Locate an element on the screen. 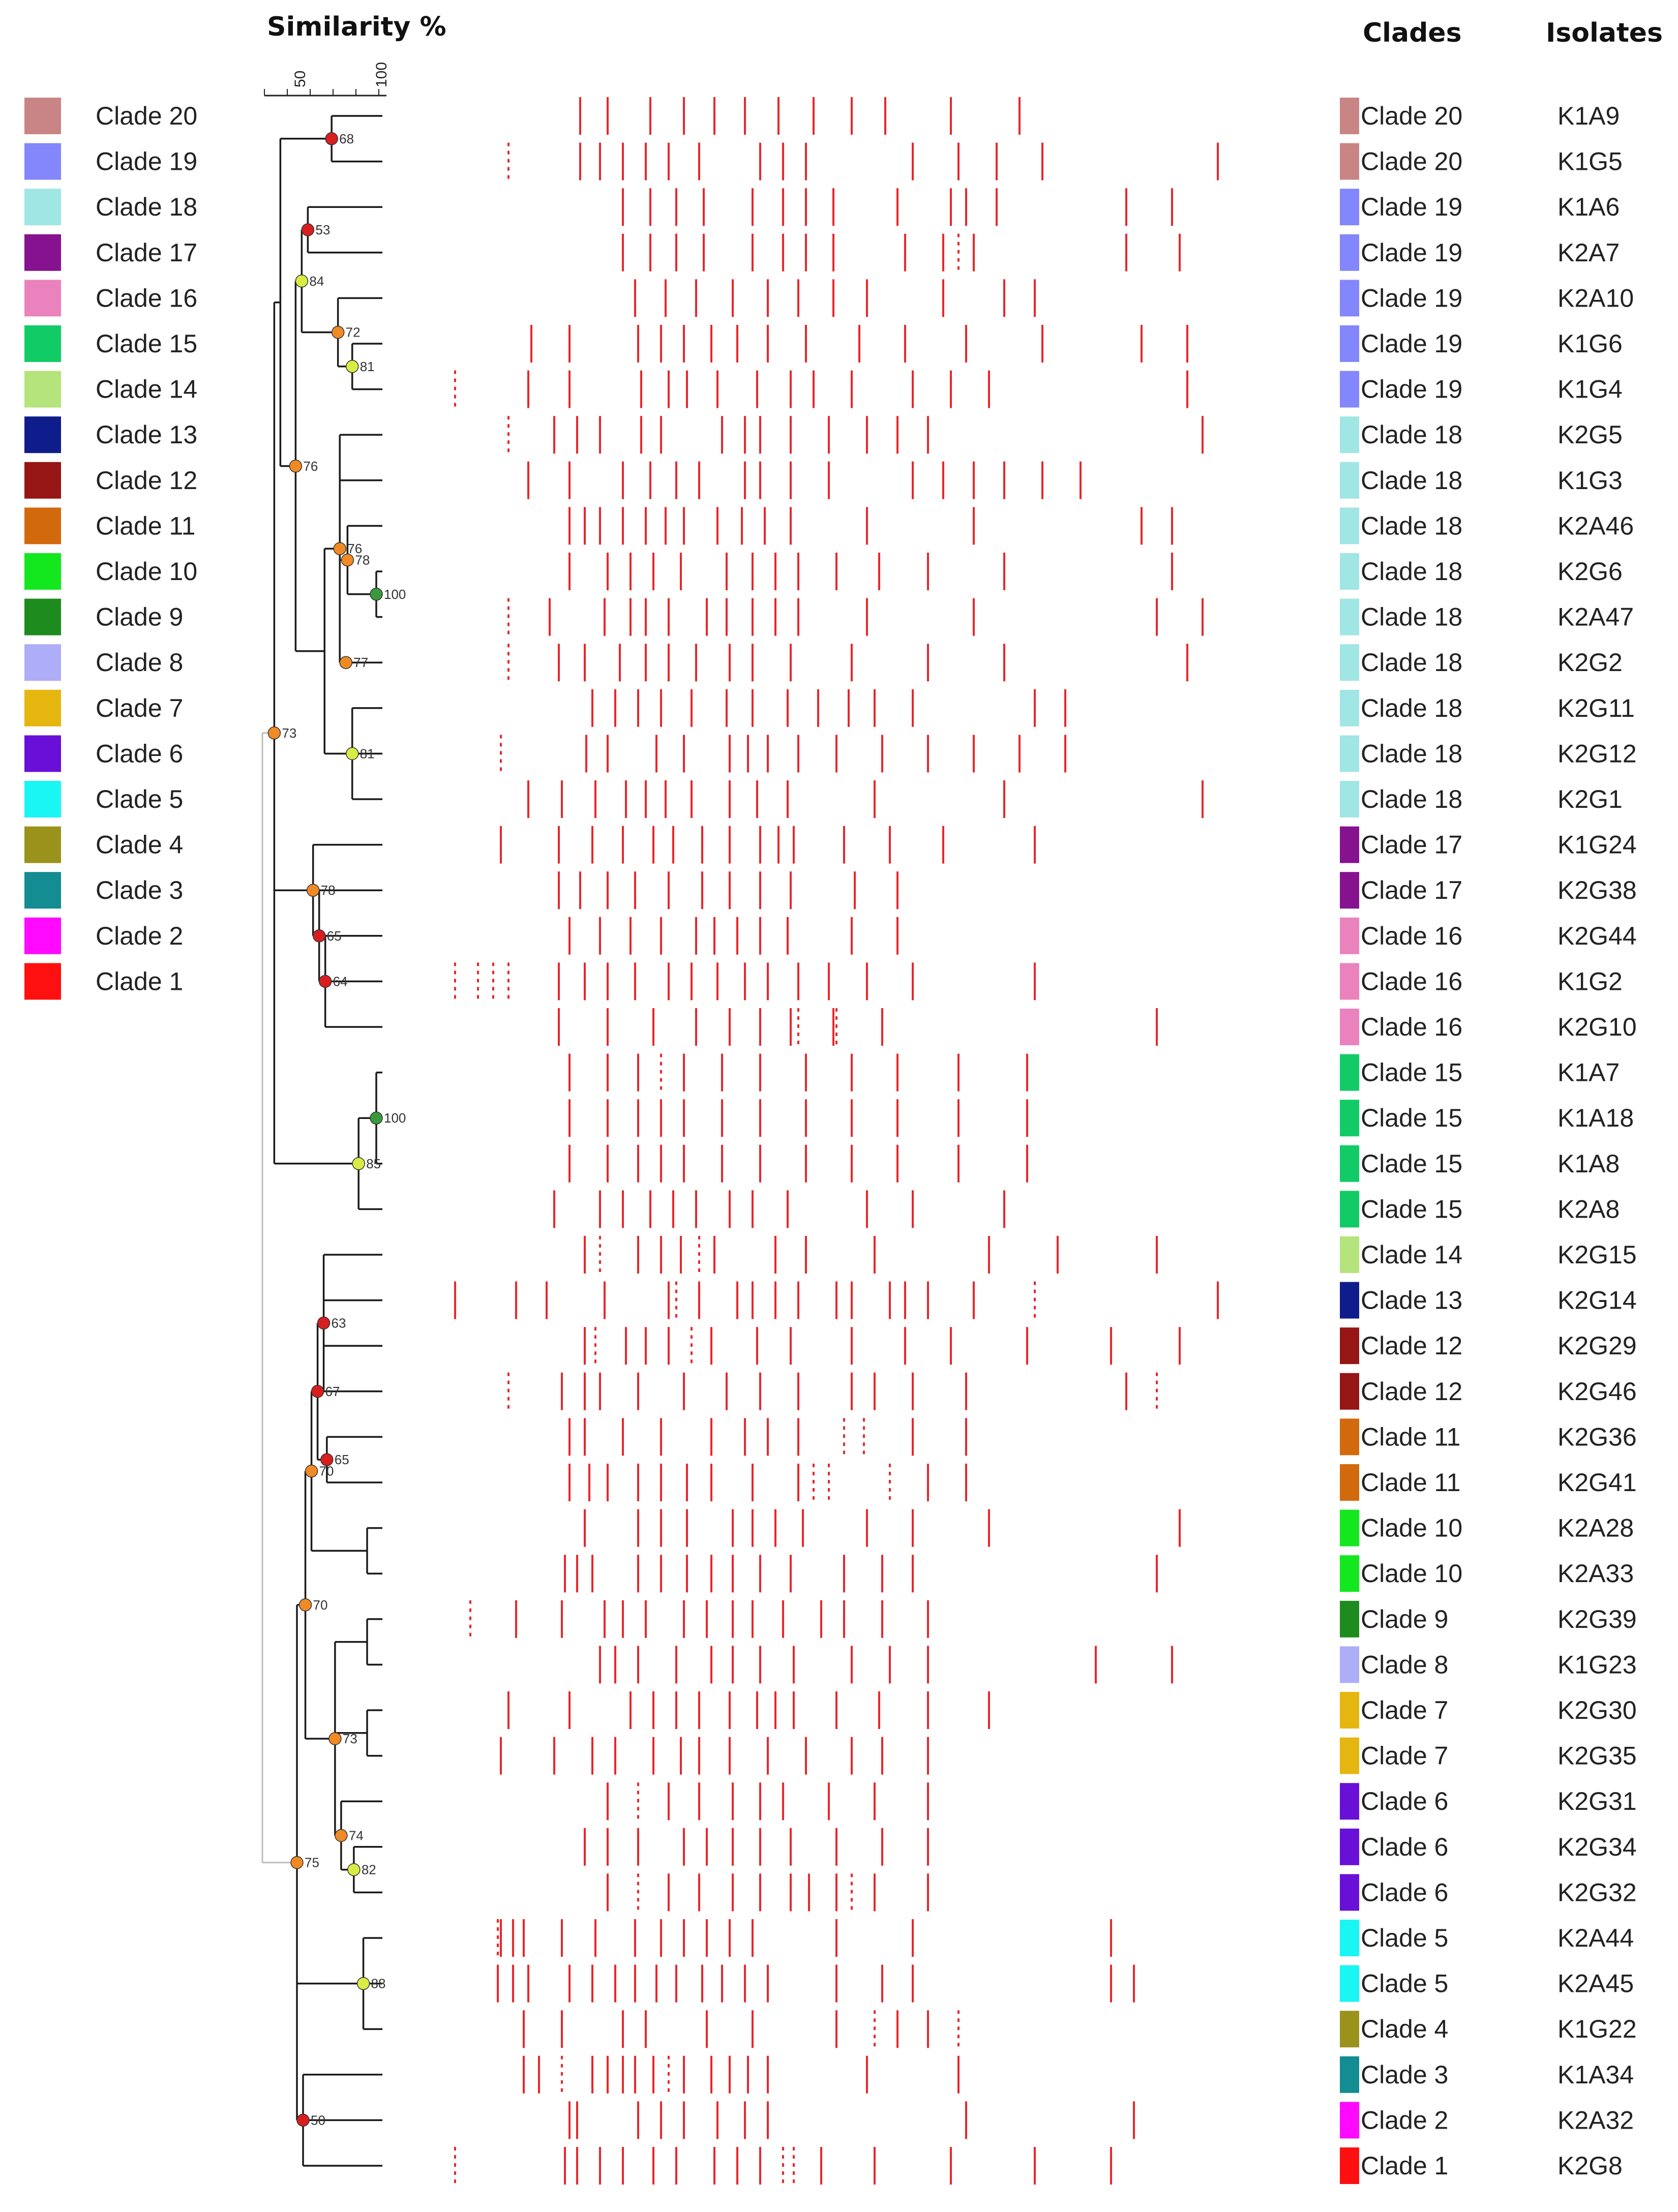  node-similarity-label: 68 is located at coordinates (346, 138).